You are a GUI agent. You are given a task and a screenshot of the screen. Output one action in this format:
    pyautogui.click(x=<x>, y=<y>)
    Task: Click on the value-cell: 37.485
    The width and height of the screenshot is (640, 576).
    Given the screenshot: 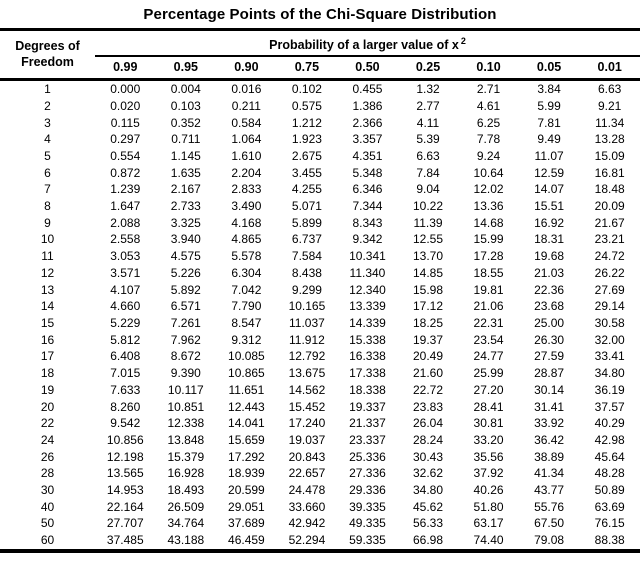 What is the action you would take?
    pyautogui.click(x=125, y=540)
    